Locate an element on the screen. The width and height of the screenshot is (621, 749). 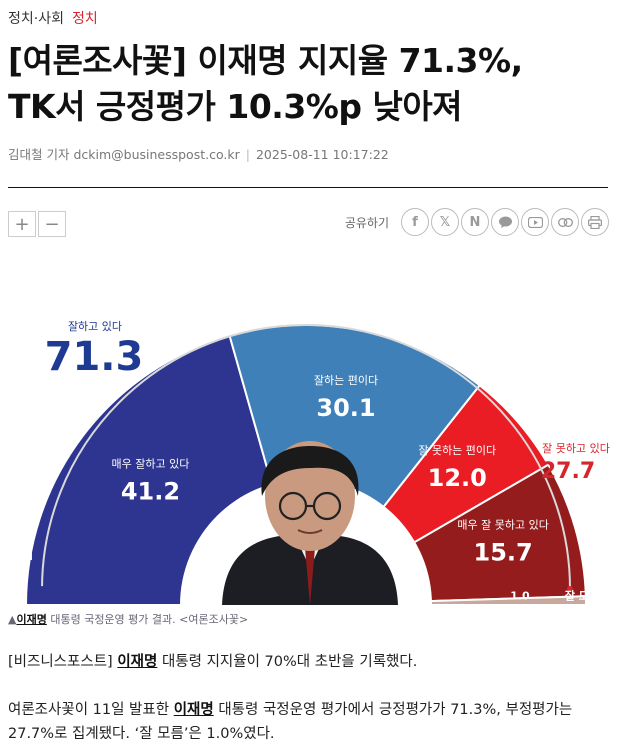
slice-label-2: 잘 못하는 편이다 is located at coordinates (457, 450).